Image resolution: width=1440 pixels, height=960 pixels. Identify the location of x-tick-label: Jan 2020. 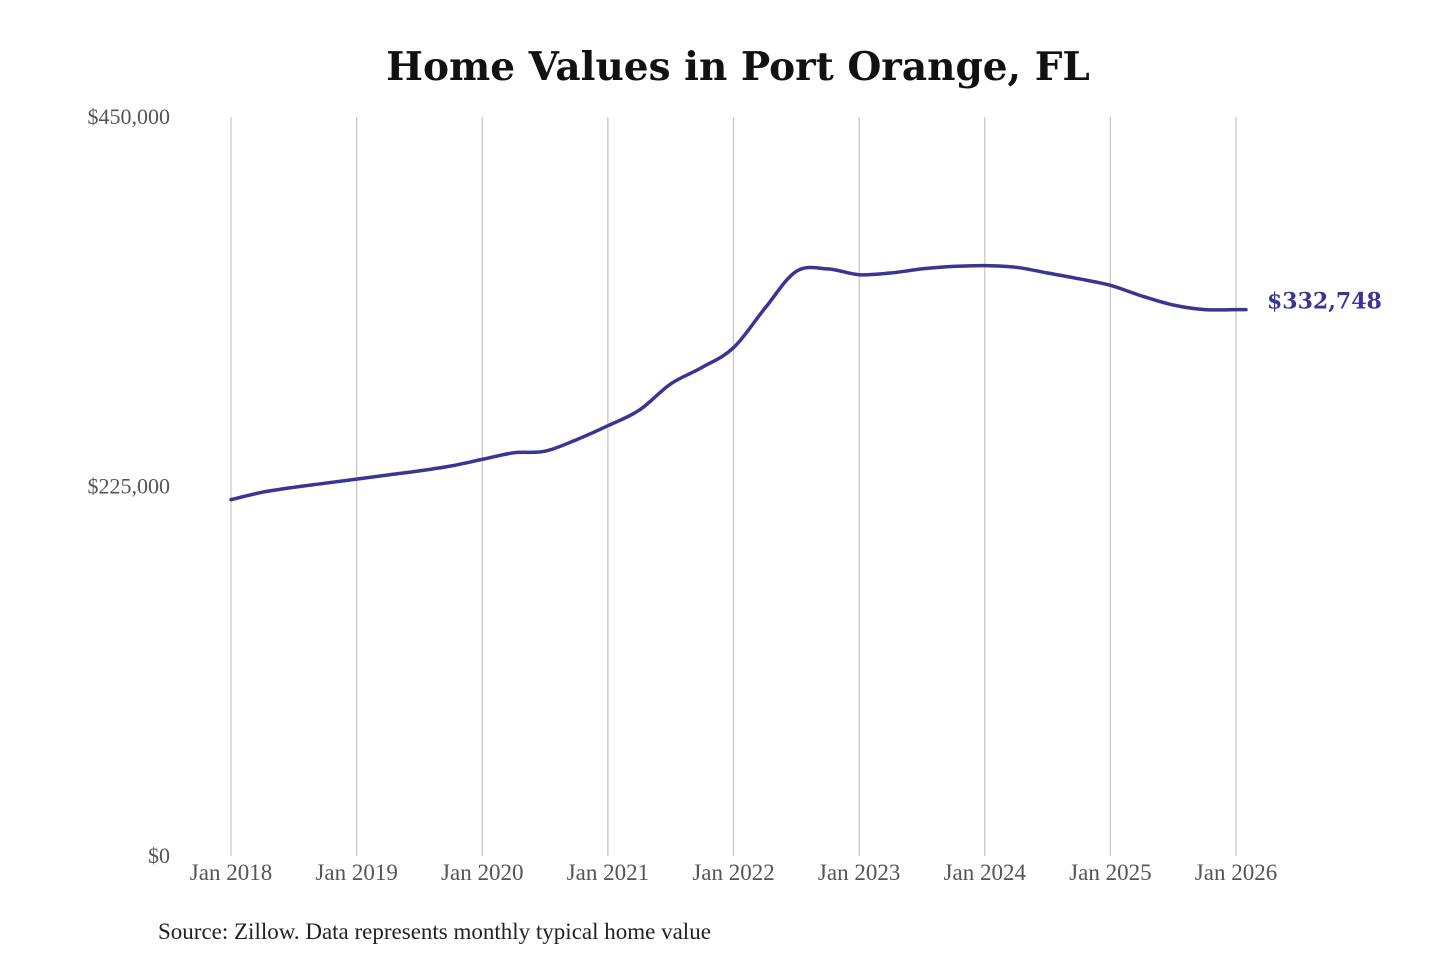
(482, 872).